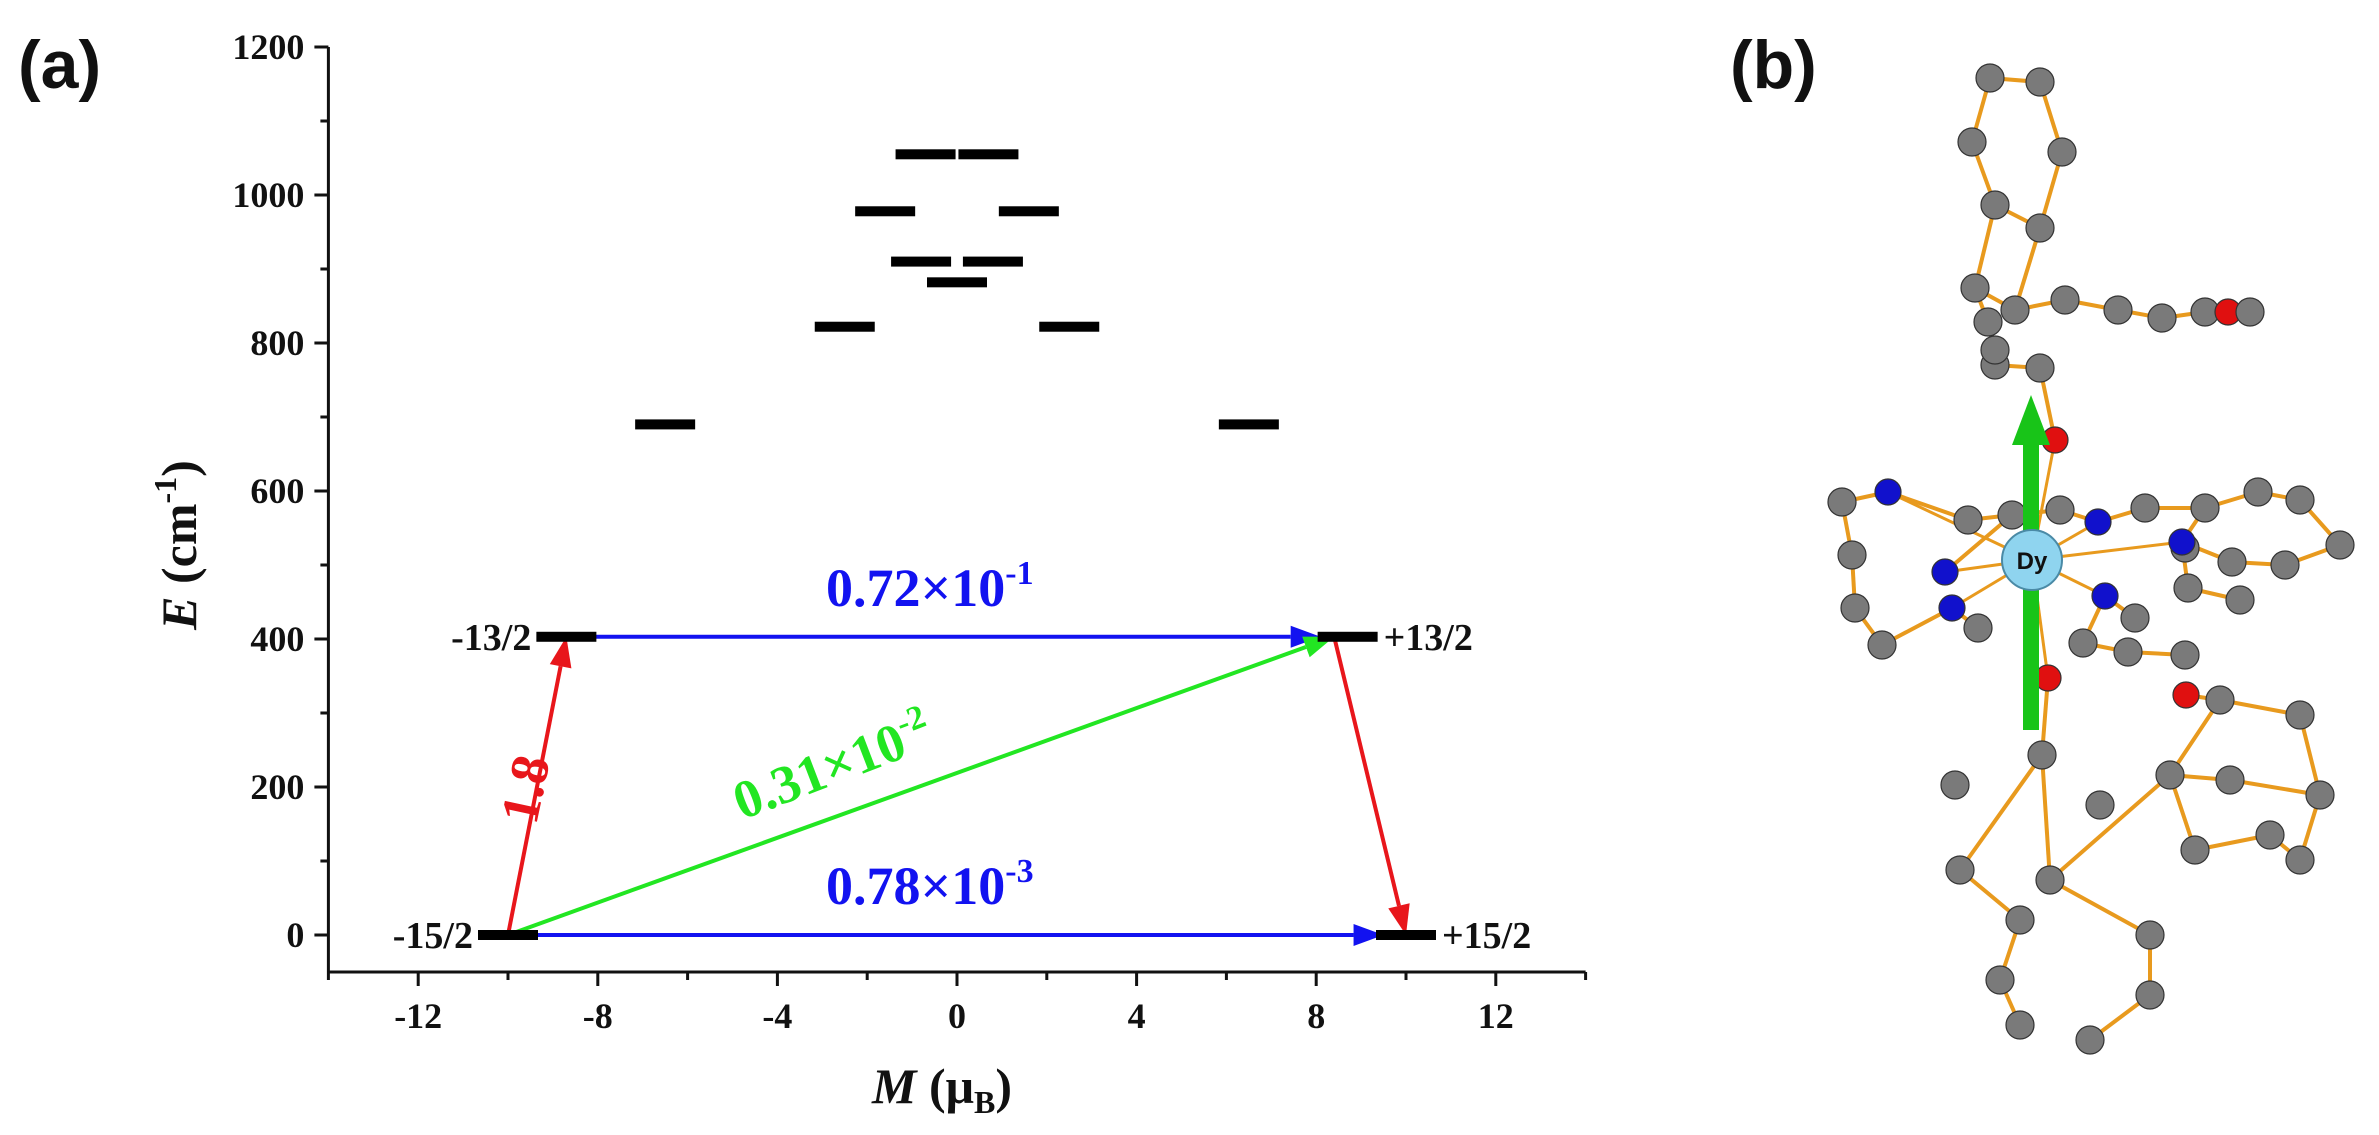 Image resolution: width=2379 pixels, height=1135 pixels. I want to click on y-tick-label: 0, so click(295, 935).